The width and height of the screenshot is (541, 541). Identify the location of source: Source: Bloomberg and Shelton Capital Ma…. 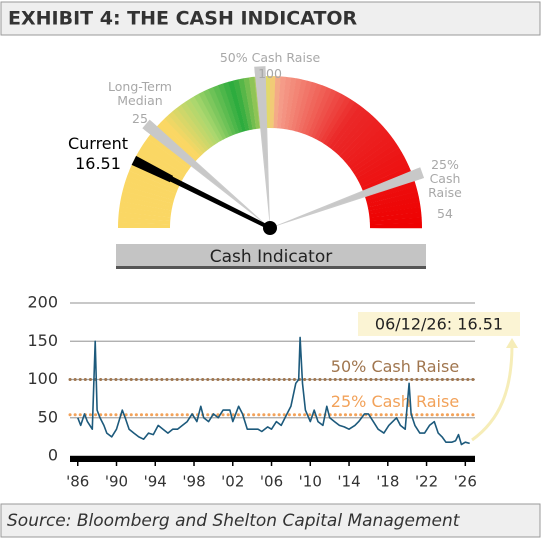
(234, 521).